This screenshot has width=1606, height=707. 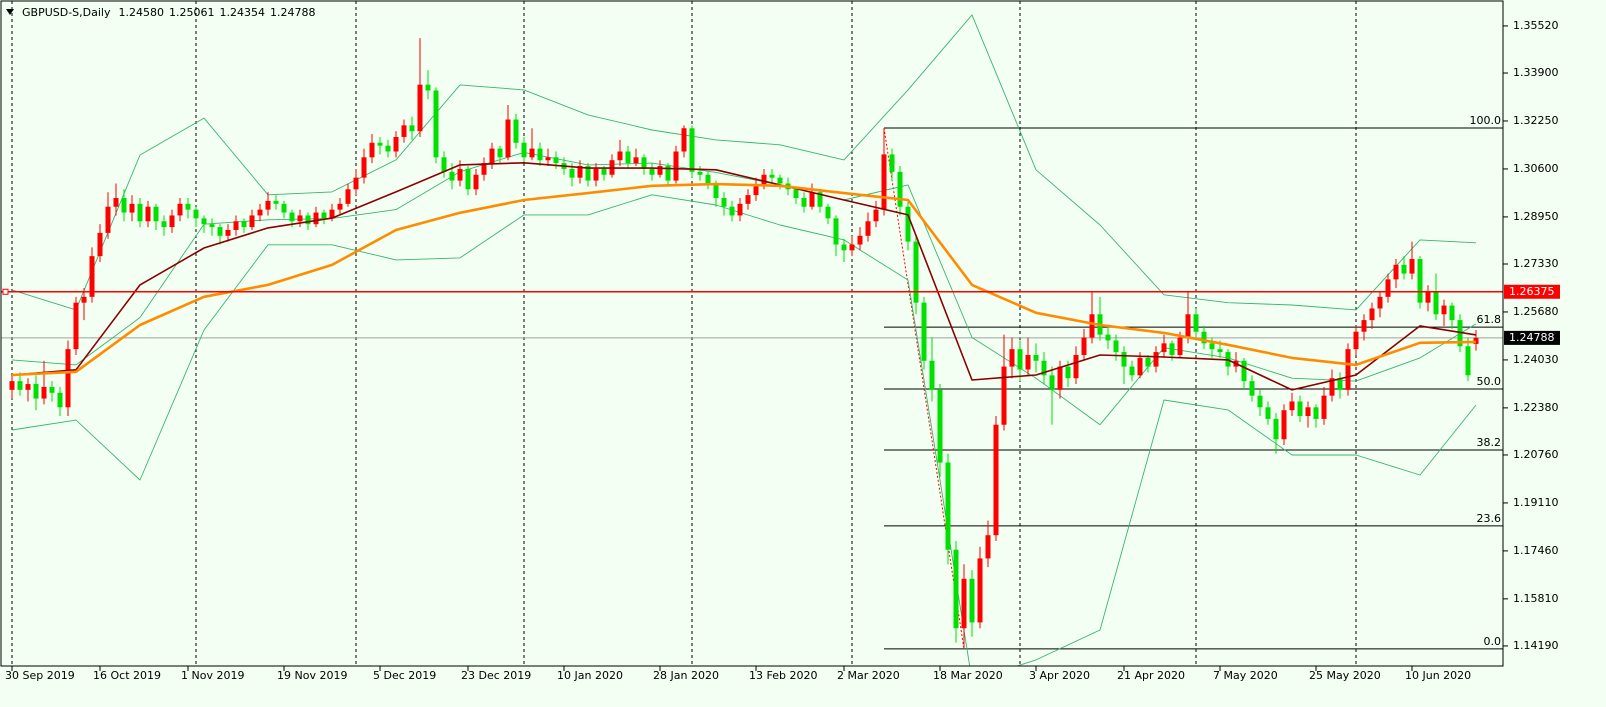 What do you see at coordinates (1536, 550) in the screenshot?
I see `y-tick-label: 1.17460` at bounding box center [1536, 550].